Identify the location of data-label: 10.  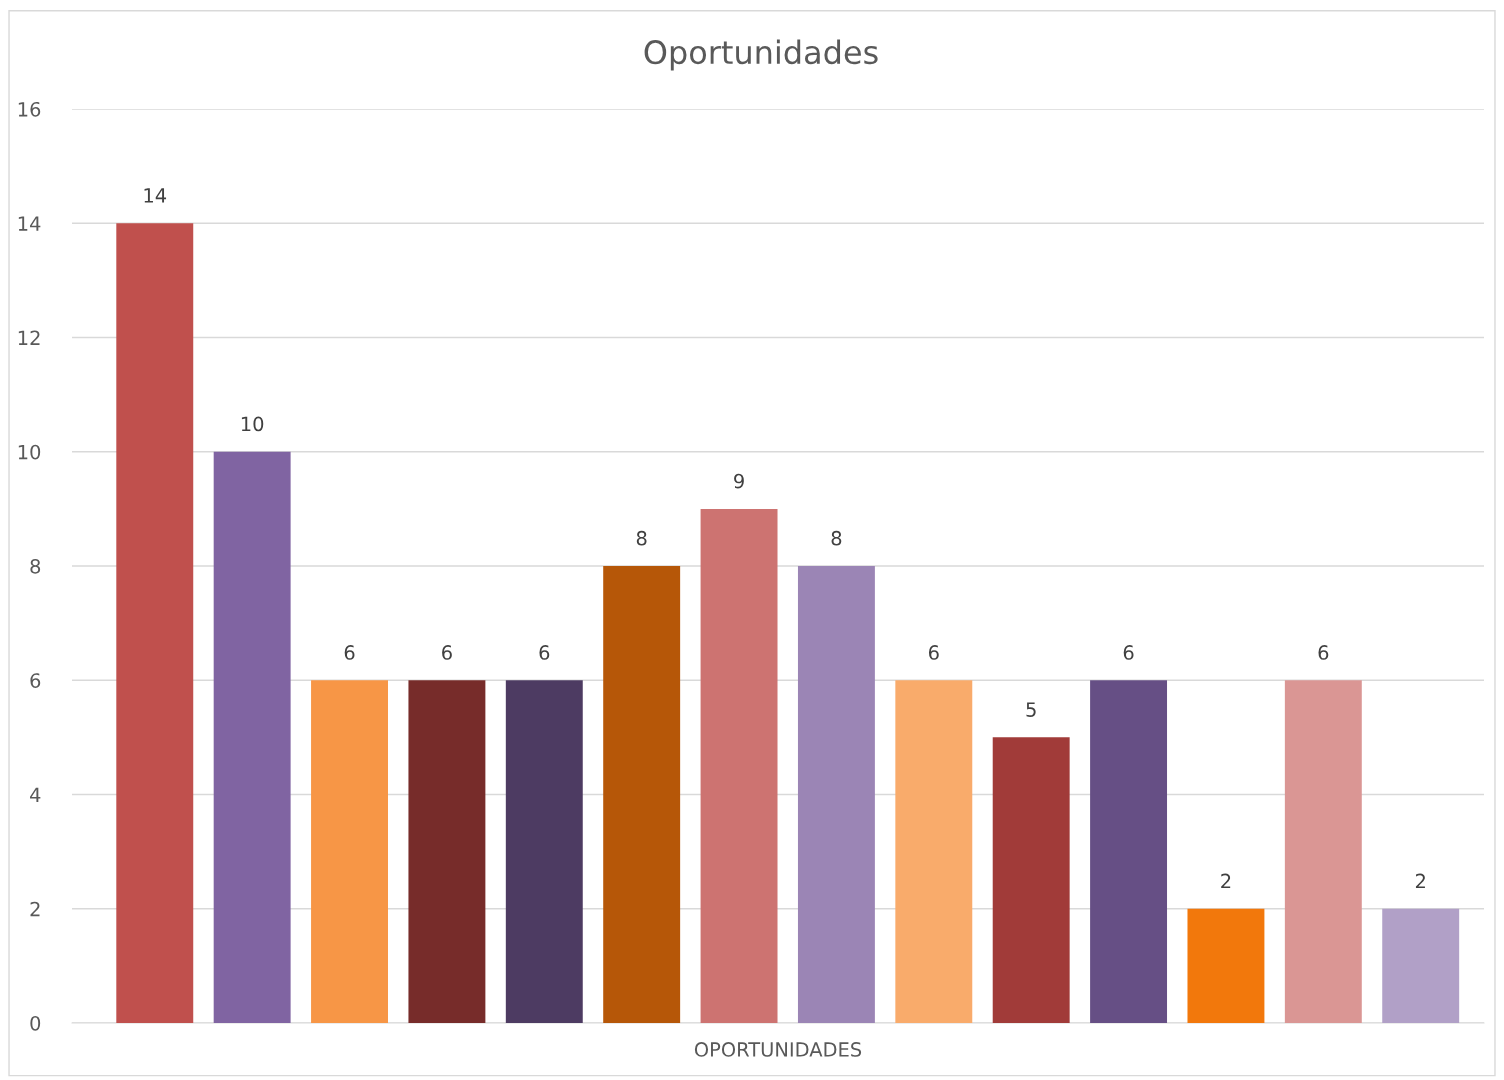
(252, 424).